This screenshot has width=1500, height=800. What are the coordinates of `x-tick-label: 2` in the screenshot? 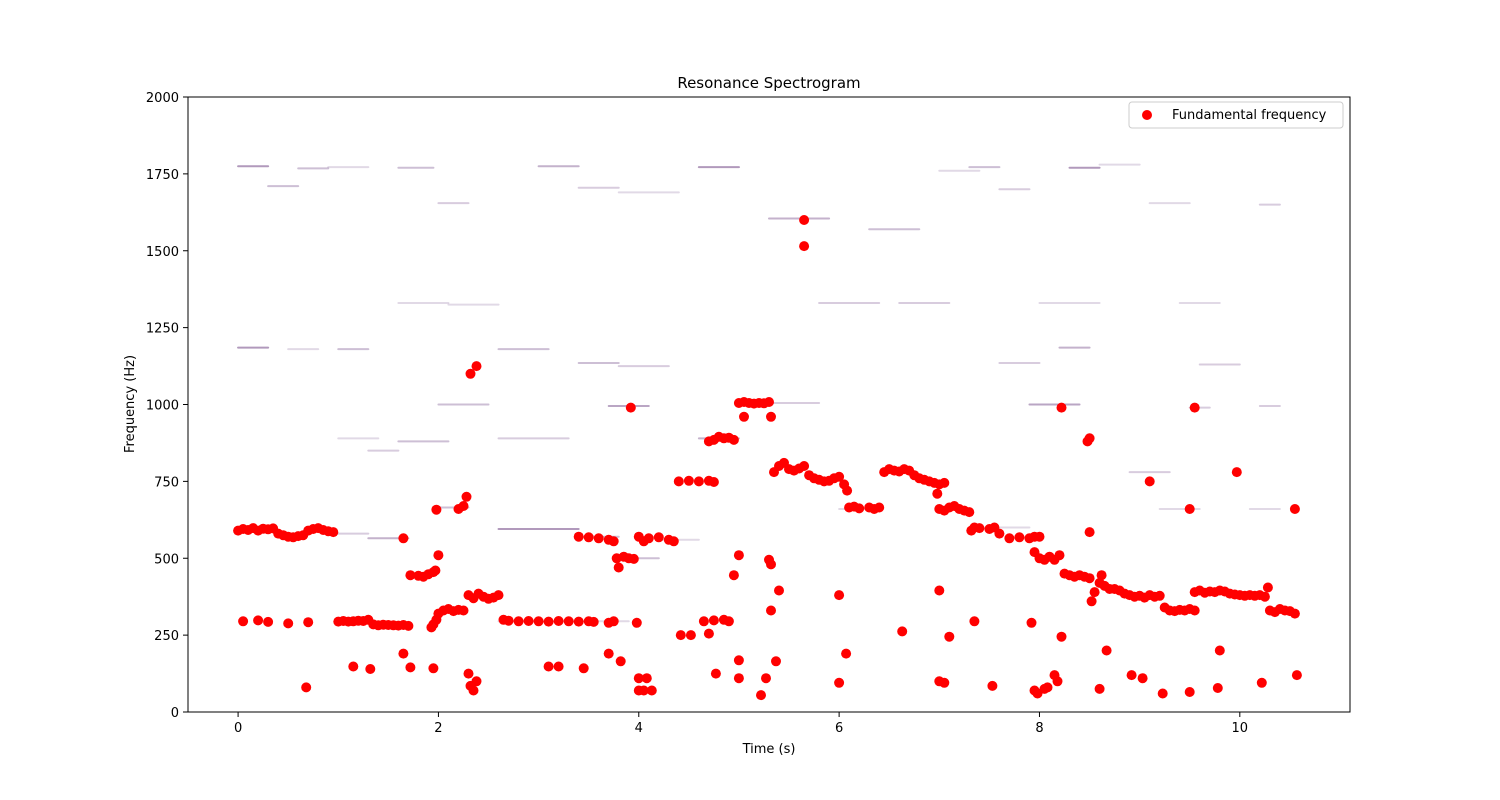 It's located at (438, 728).